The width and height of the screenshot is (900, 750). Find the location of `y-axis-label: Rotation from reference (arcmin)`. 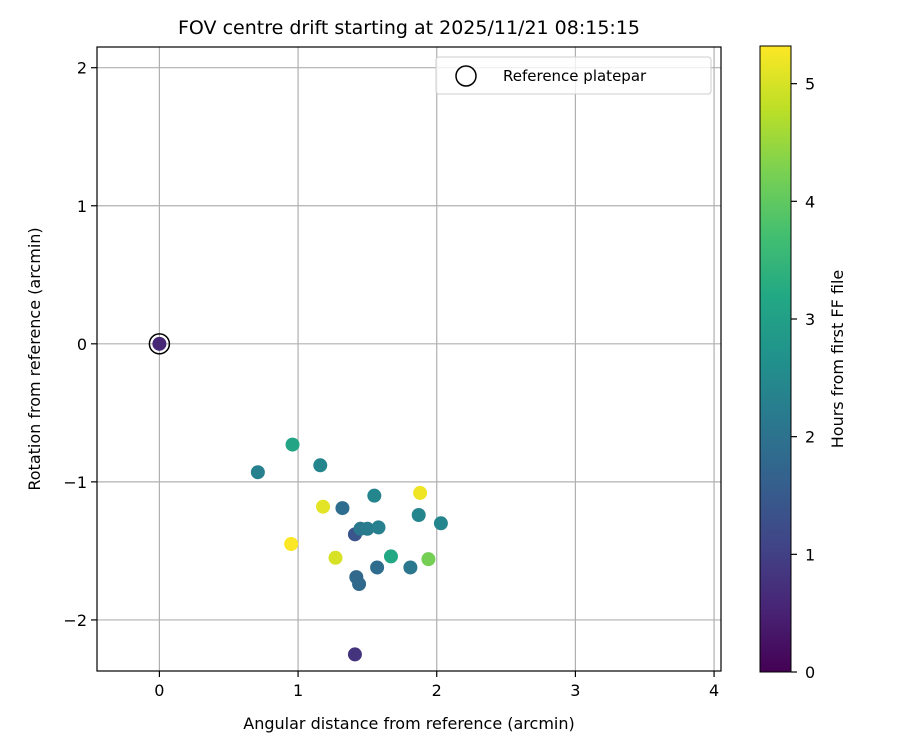

y-axis-label: Rotation from reference (arcmin) is located at coordinates (34, 358).